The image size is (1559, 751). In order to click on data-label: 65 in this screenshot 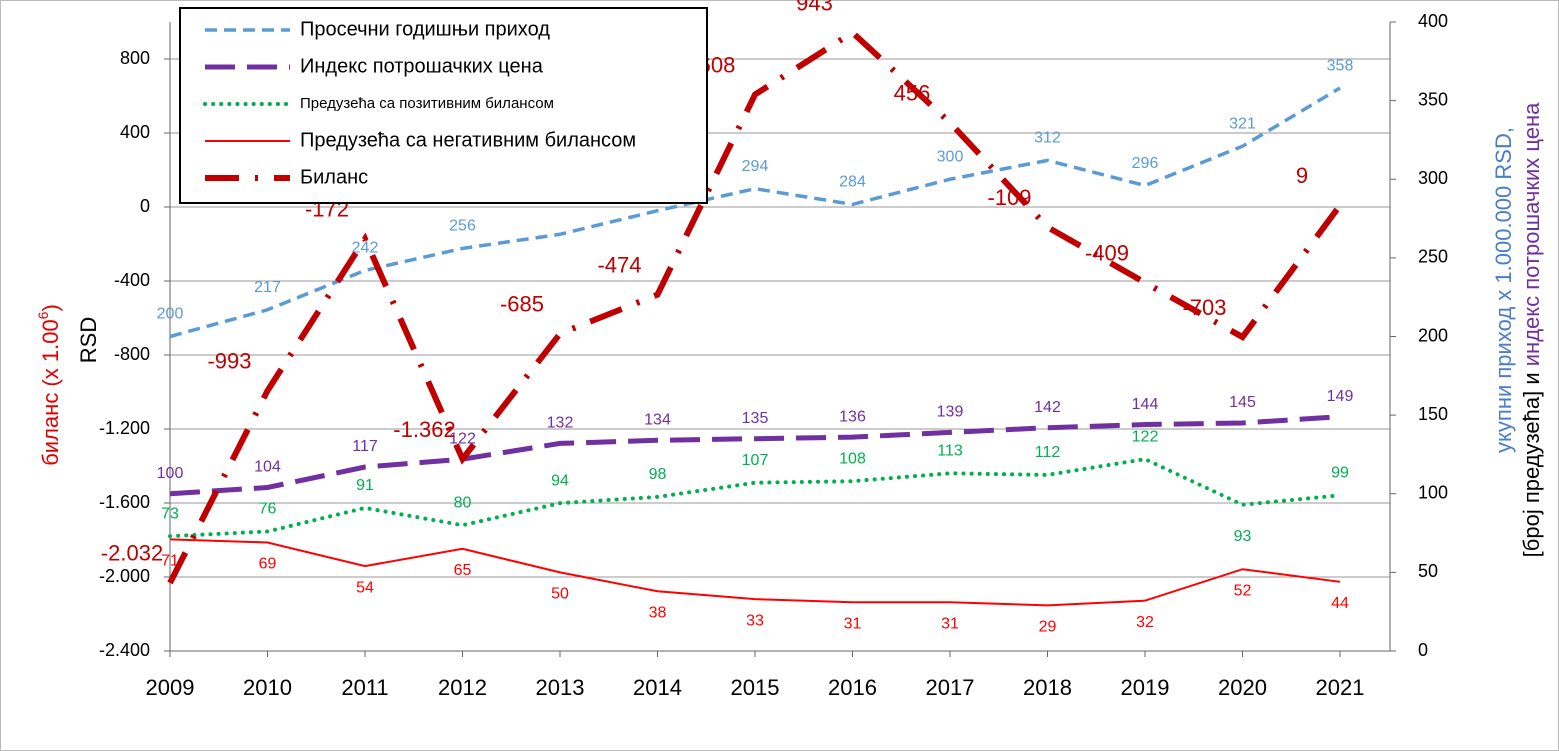, I will do `click(463, 570)`.